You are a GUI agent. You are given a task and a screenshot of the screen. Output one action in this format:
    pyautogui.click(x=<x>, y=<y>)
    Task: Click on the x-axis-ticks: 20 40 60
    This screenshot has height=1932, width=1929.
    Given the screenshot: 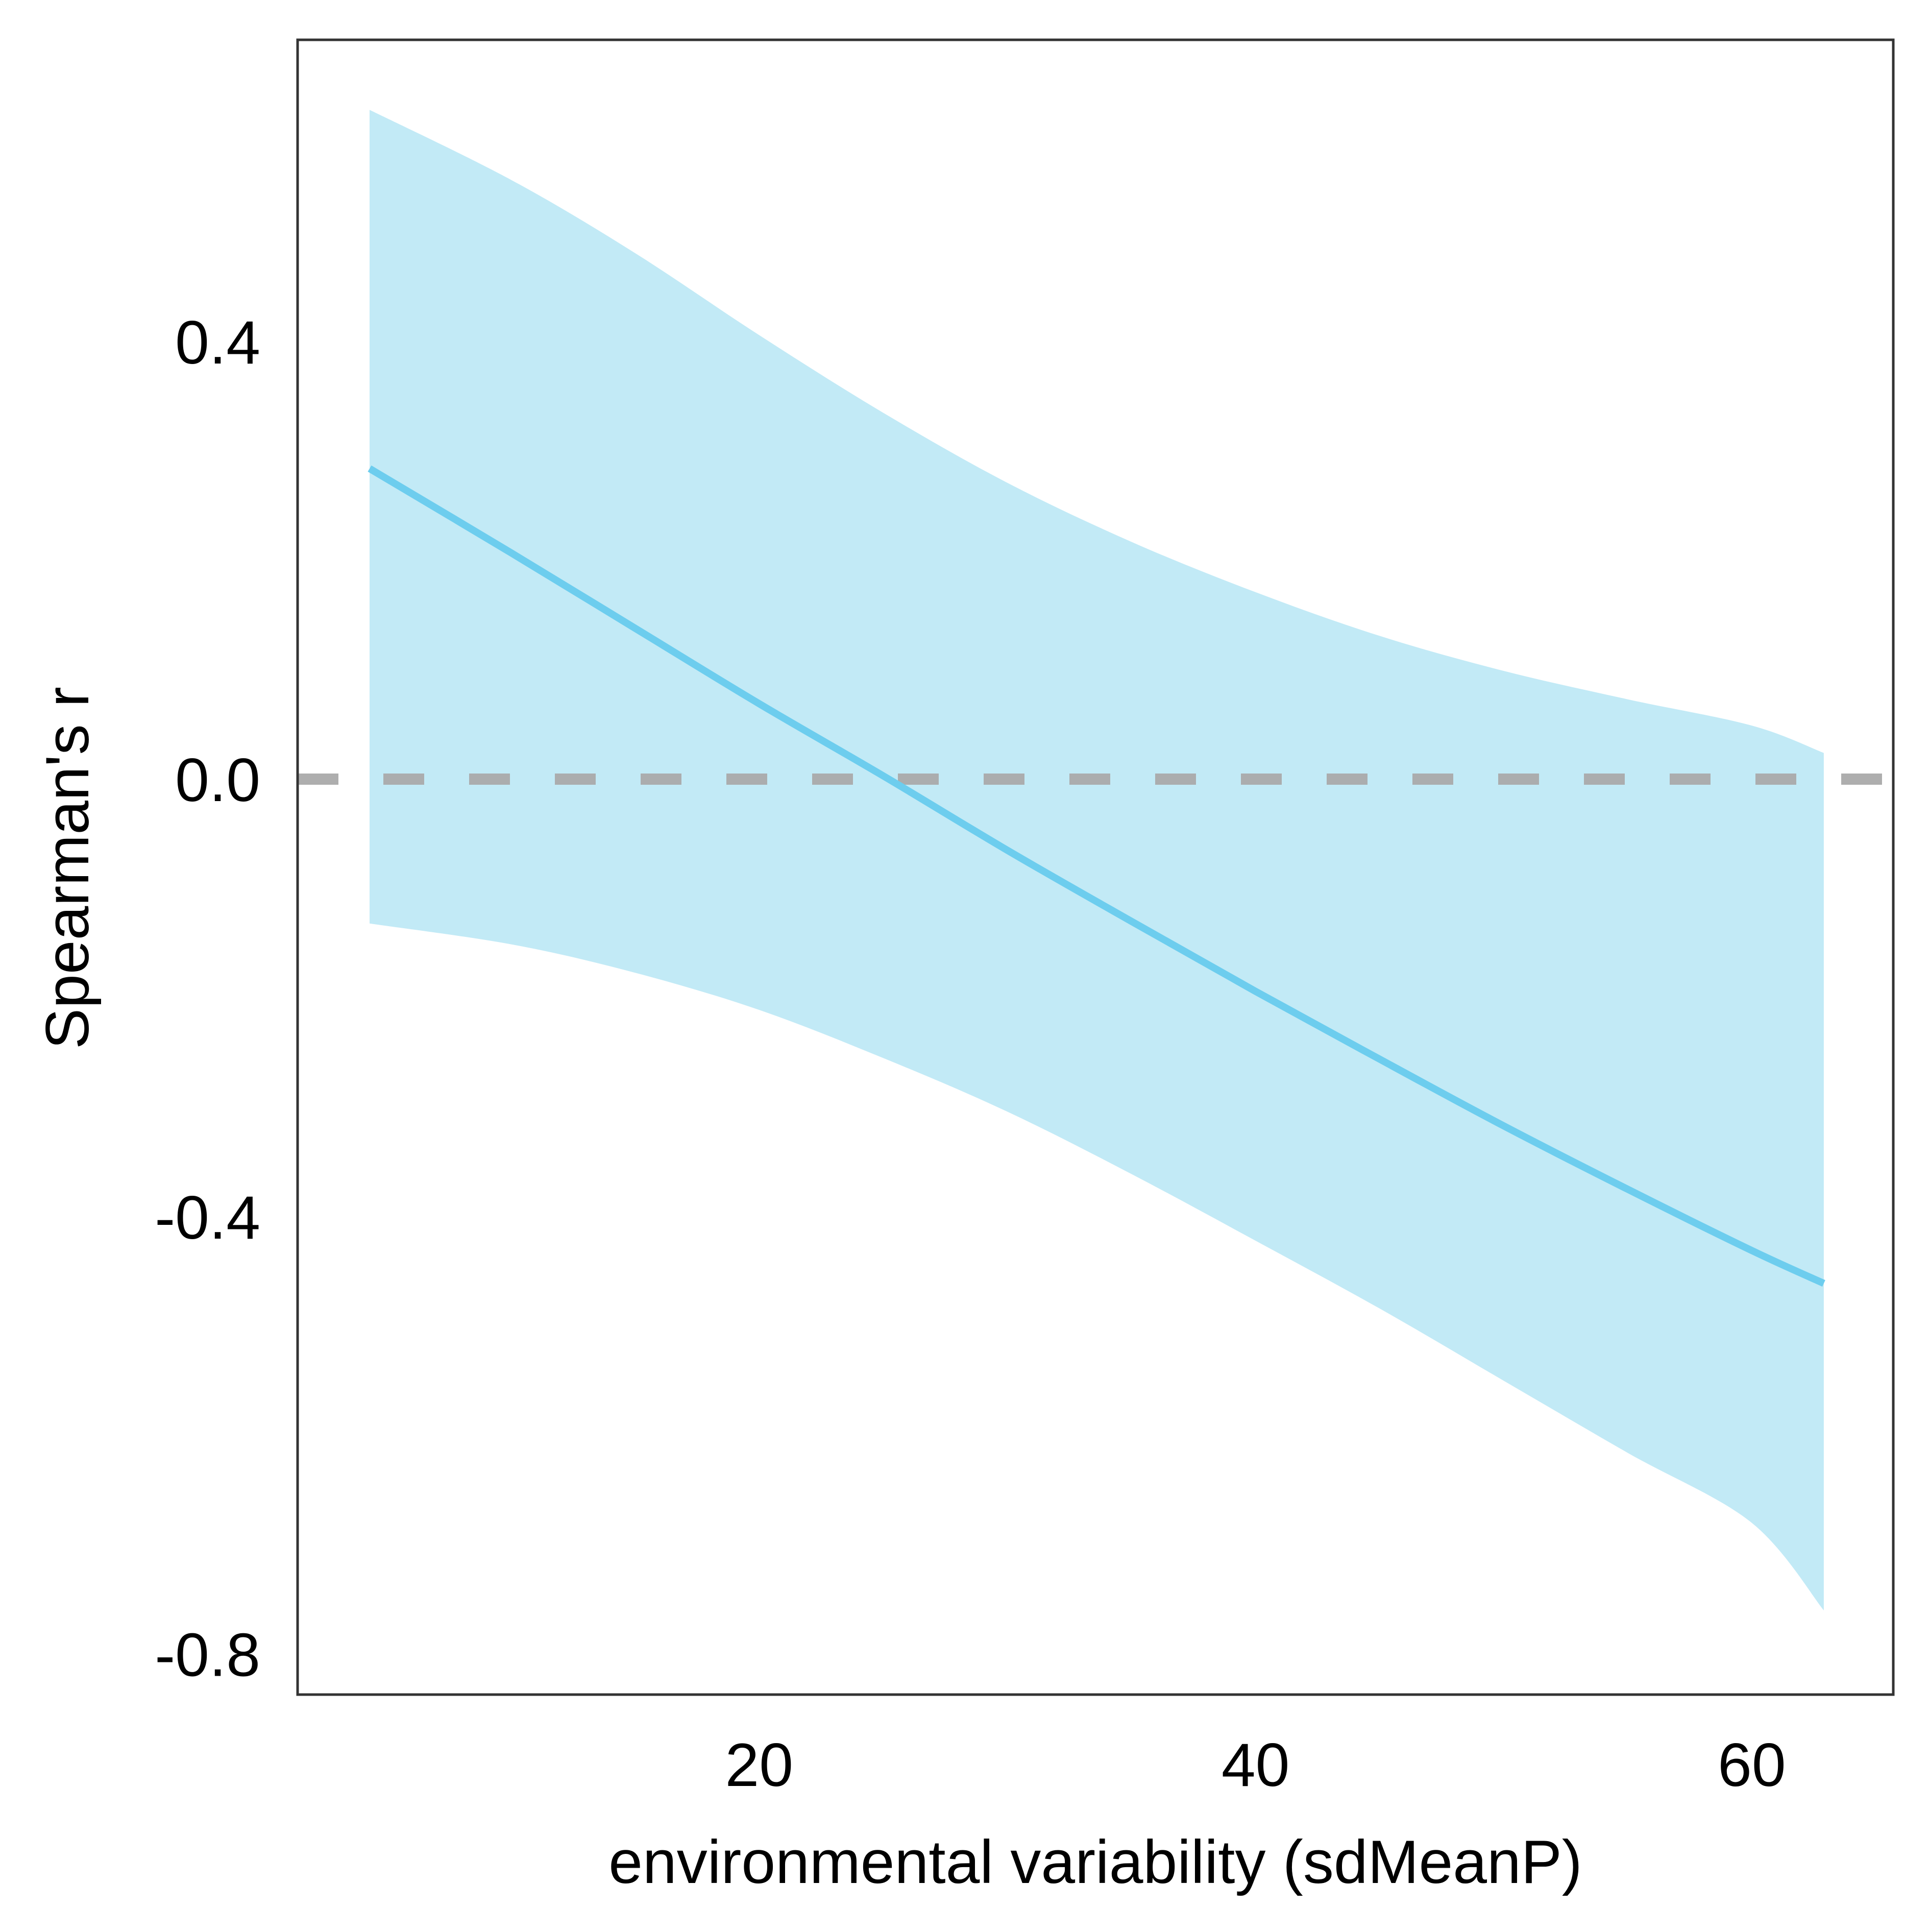 What is the action you would take?
    pyautogui.click(x=1256, y=1765)
    